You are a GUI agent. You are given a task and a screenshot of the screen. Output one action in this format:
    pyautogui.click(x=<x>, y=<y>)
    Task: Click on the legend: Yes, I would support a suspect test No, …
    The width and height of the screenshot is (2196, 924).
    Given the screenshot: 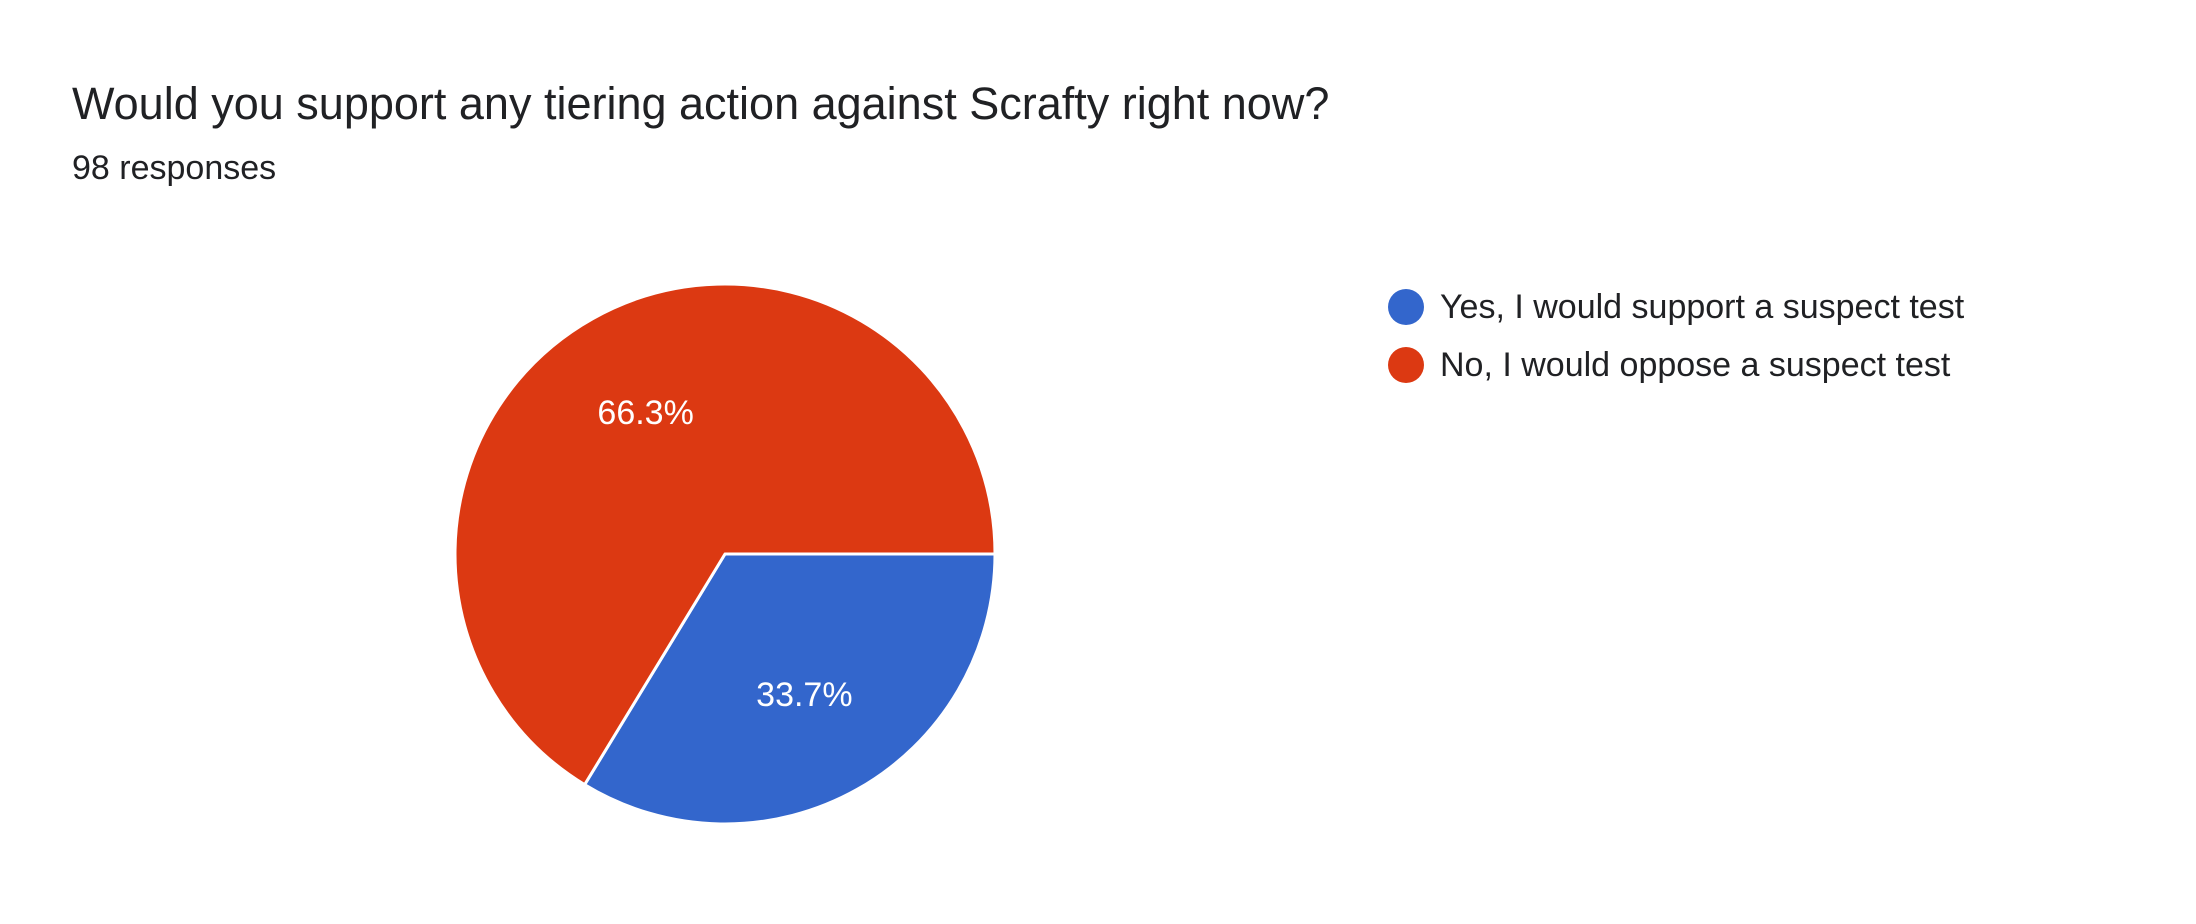 What is the action you would take?
    pyautogui.click(x=1676, y=336)
    